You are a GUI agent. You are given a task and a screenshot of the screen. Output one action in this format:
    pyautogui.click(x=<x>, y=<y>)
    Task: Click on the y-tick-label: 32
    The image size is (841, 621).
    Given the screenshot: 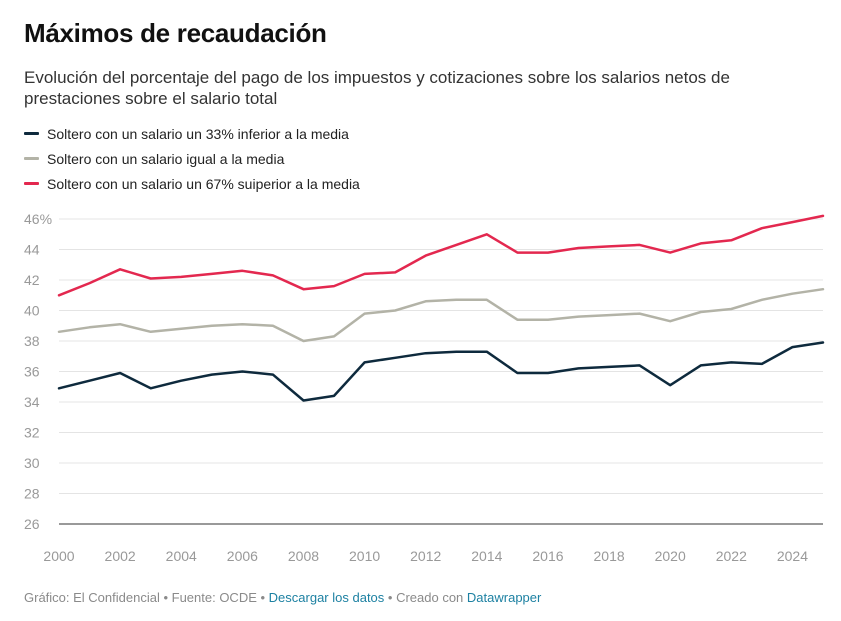 What is the action you would take?
    pyautogui.click(x=32, y=433)
    